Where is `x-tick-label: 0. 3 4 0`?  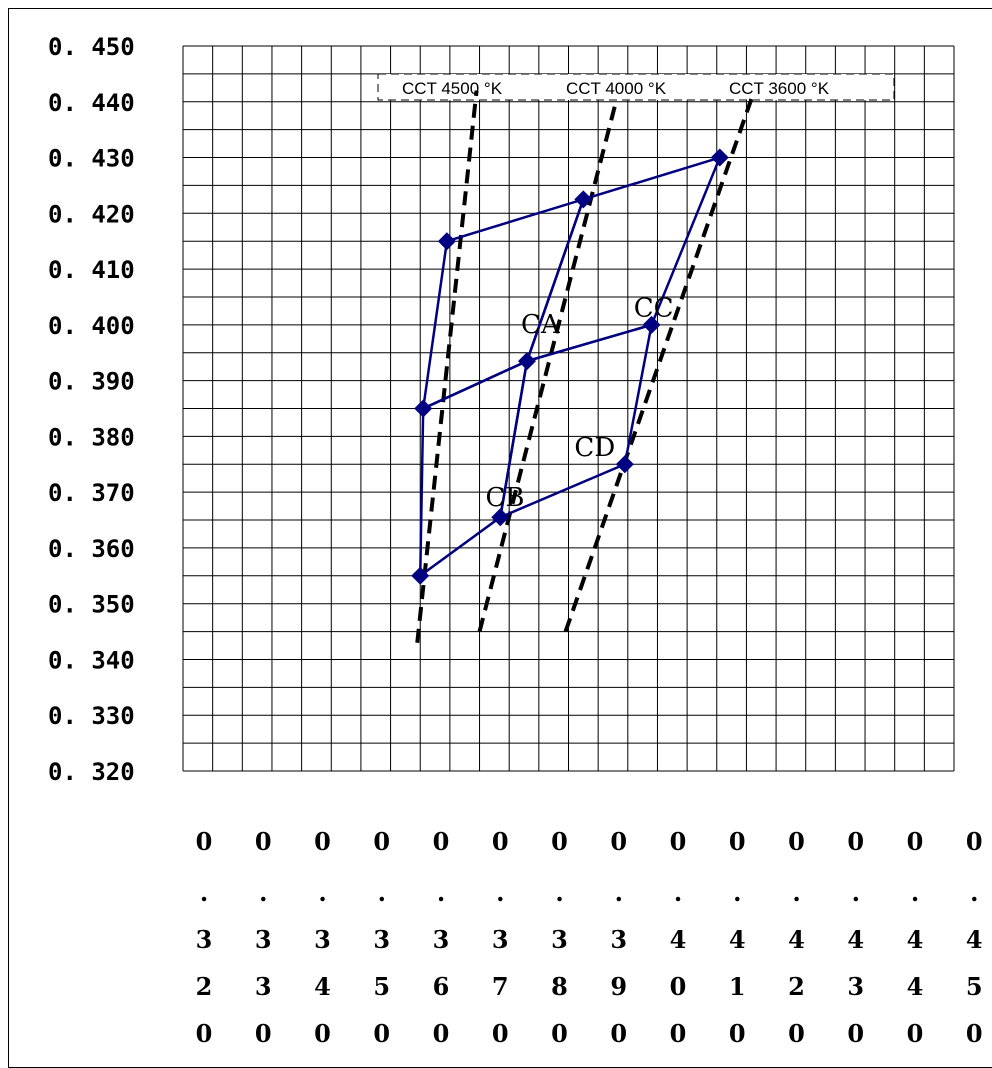 x-tick-label: 0. 3 4 0 is located at coordinates (322, 936).